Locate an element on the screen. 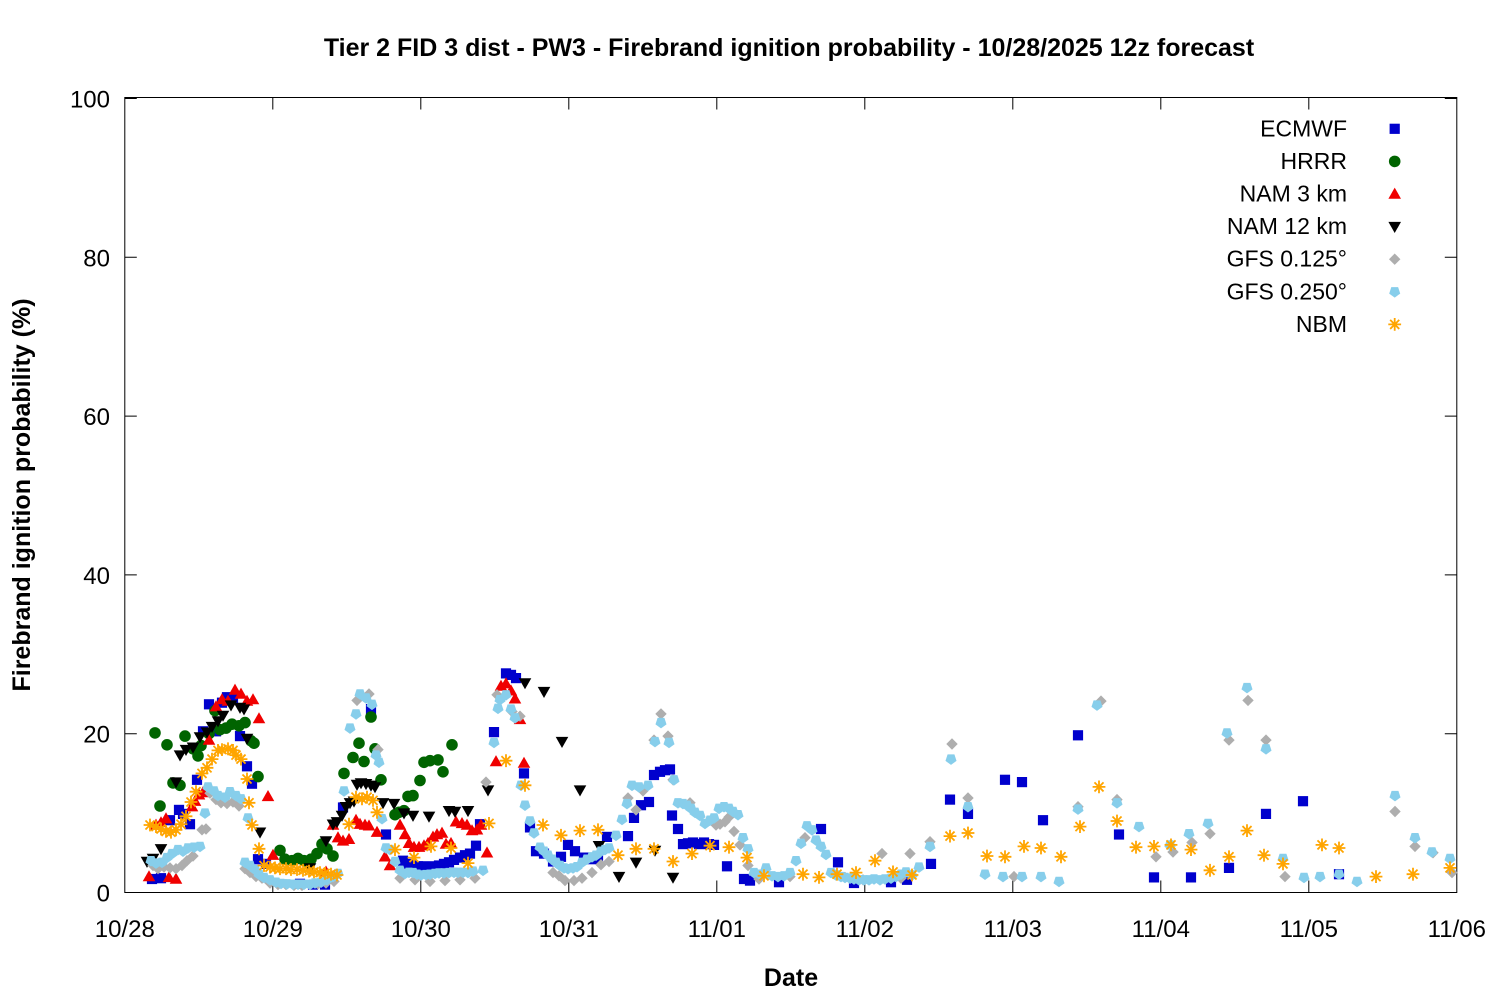 Image resolution: width=1500 pixels, height=1005 pixels. svg-text: 40 is located at coordinates (96, 576).